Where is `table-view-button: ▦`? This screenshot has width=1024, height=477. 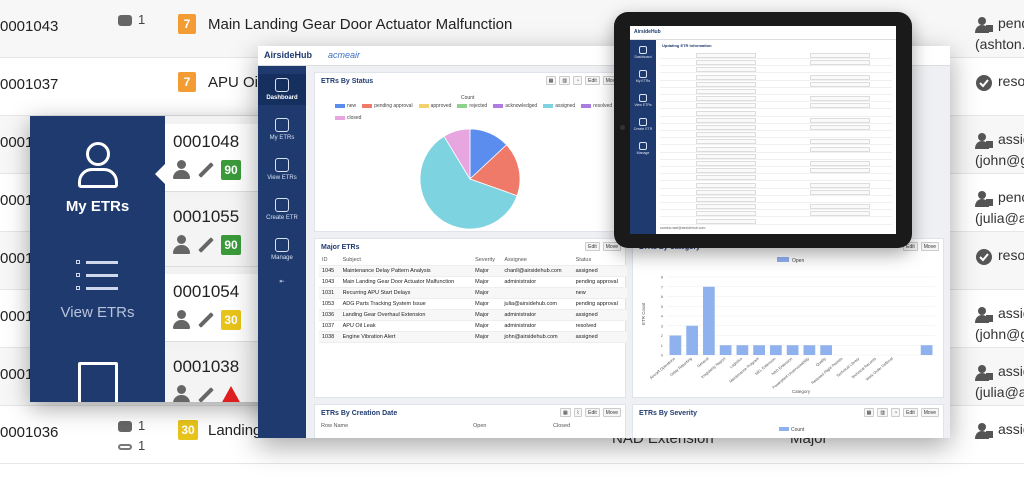
table-view-button: ▦ is located at coordinates (565, 412).